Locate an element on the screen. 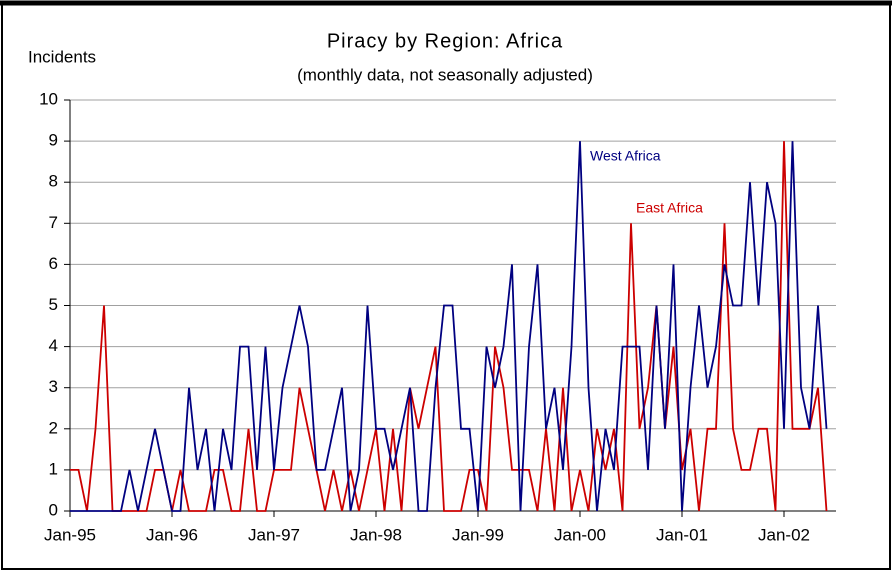 Image resolution: width=892 pixels, height=571 pixels. y-tick-label: 9 is located at coordinates (53, 140).